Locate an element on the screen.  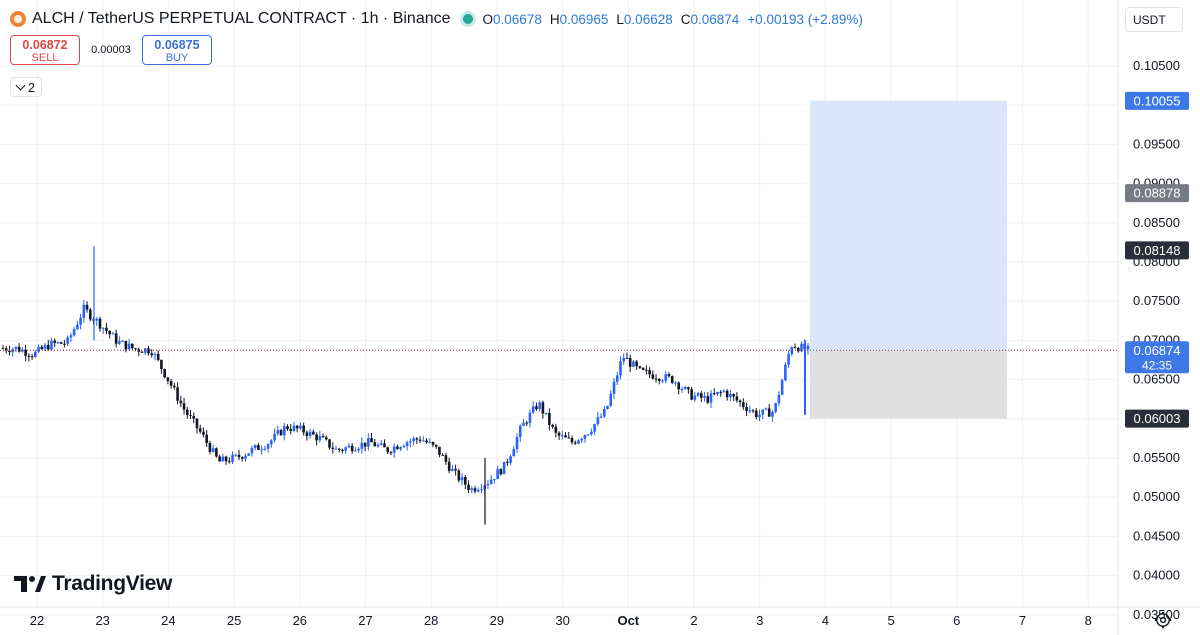
ohlc-close-label: C is located at coordinates (685, 19).